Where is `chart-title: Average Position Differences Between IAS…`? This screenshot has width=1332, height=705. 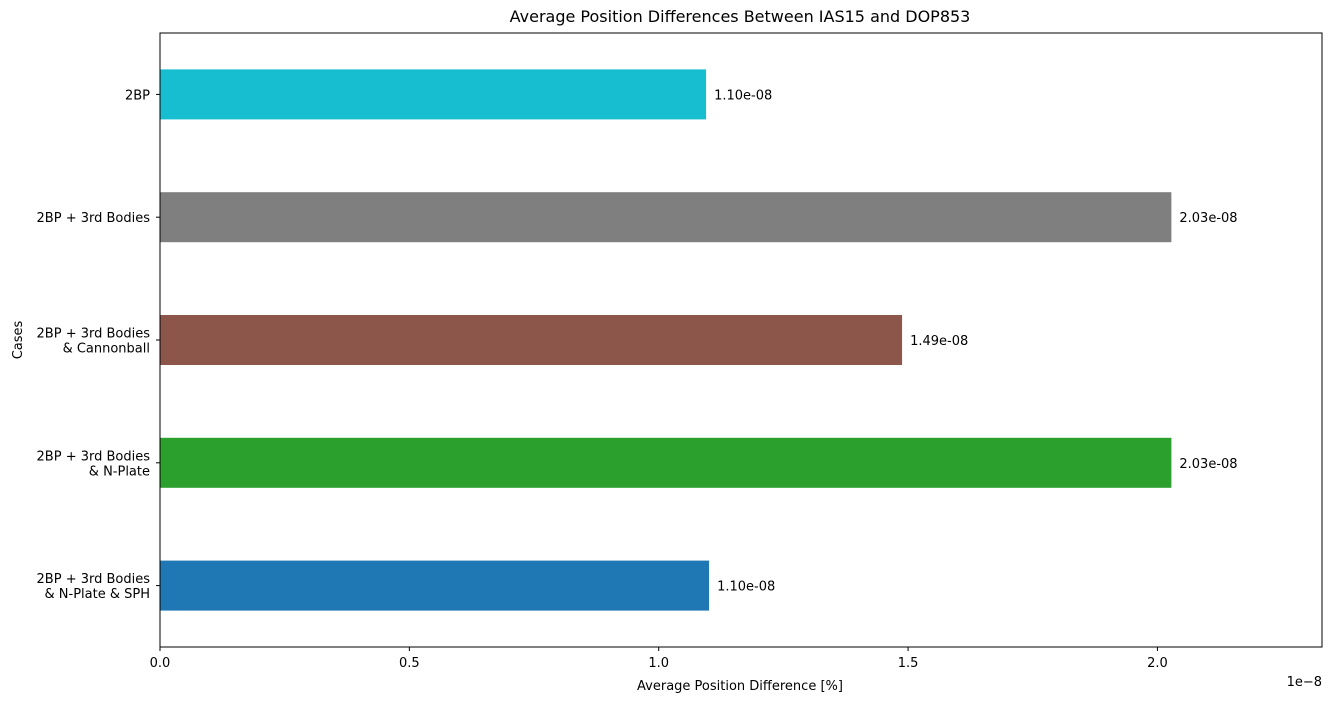 chart-title: Average Position Differences Between IAS… is located at coordinates (740, 16).